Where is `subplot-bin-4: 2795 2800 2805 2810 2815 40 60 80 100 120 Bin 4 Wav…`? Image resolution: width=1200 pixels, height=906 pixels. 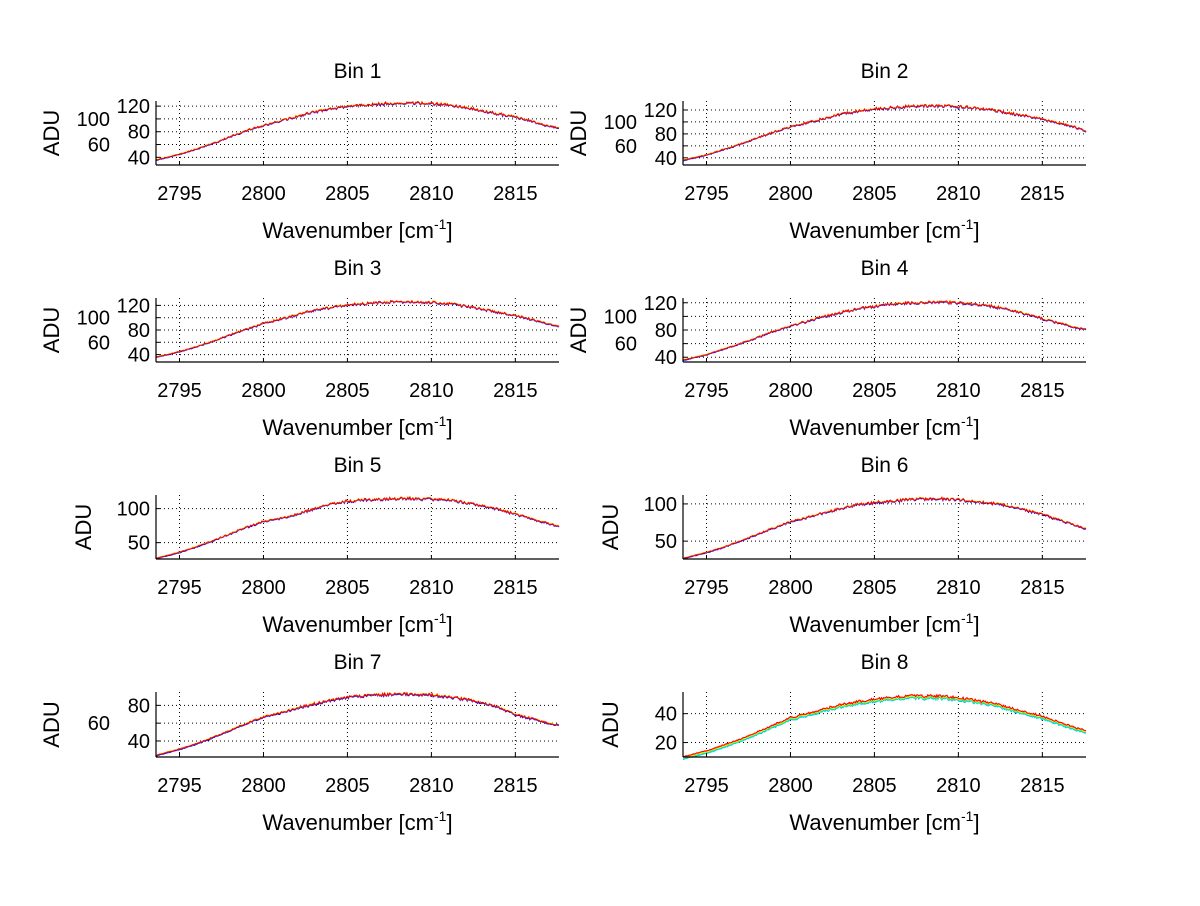
subplot-bin-4: 2795 2800 2805 2810 2815 40 60 80 100 120 Bin 4 Wav… is located at coordinates (826, 348).